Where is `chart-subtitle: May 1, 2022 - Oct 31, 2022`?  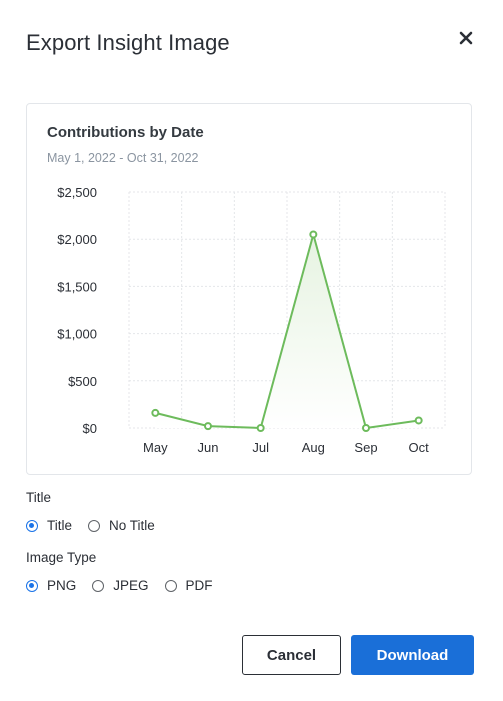
chart-subtitle: May 1, 2022 - Oct 31, 2022 is located at coordinates (123, 158).